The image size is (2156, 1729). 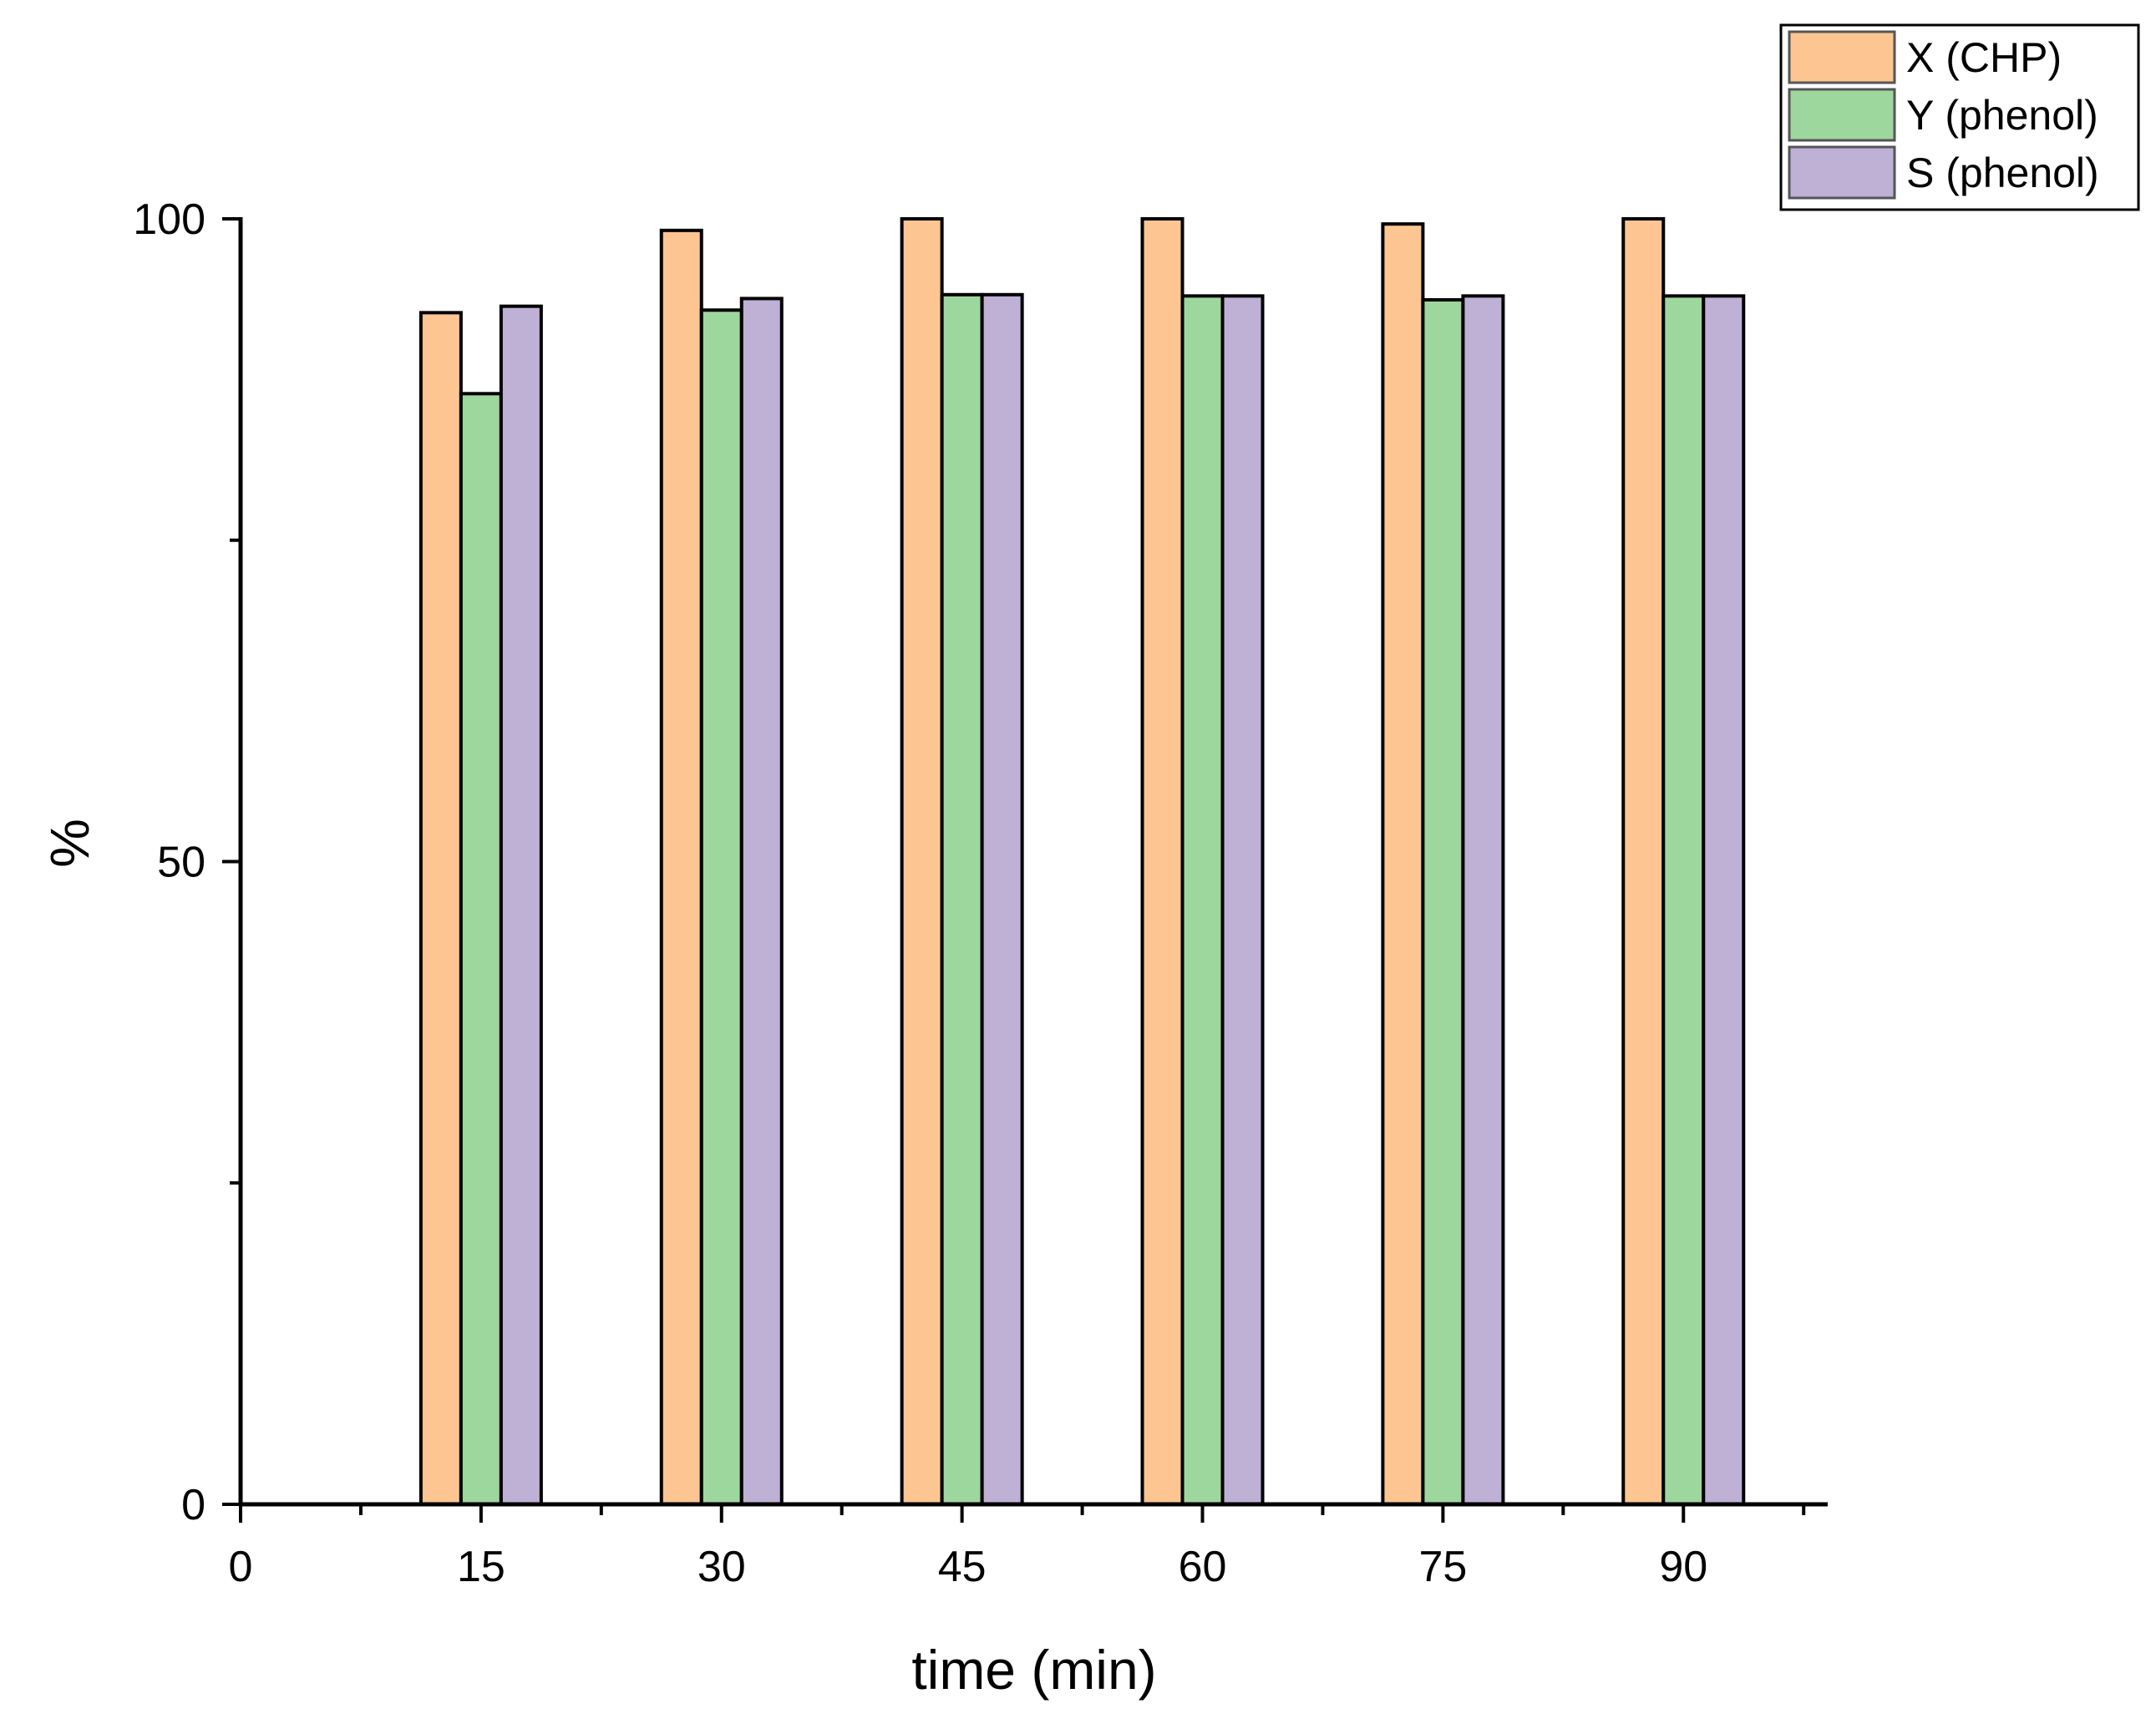 What do you see at coordinates (169, 219) in the screenshot?
I see `y-tick-label: 100` at bounding box center [169, 219].